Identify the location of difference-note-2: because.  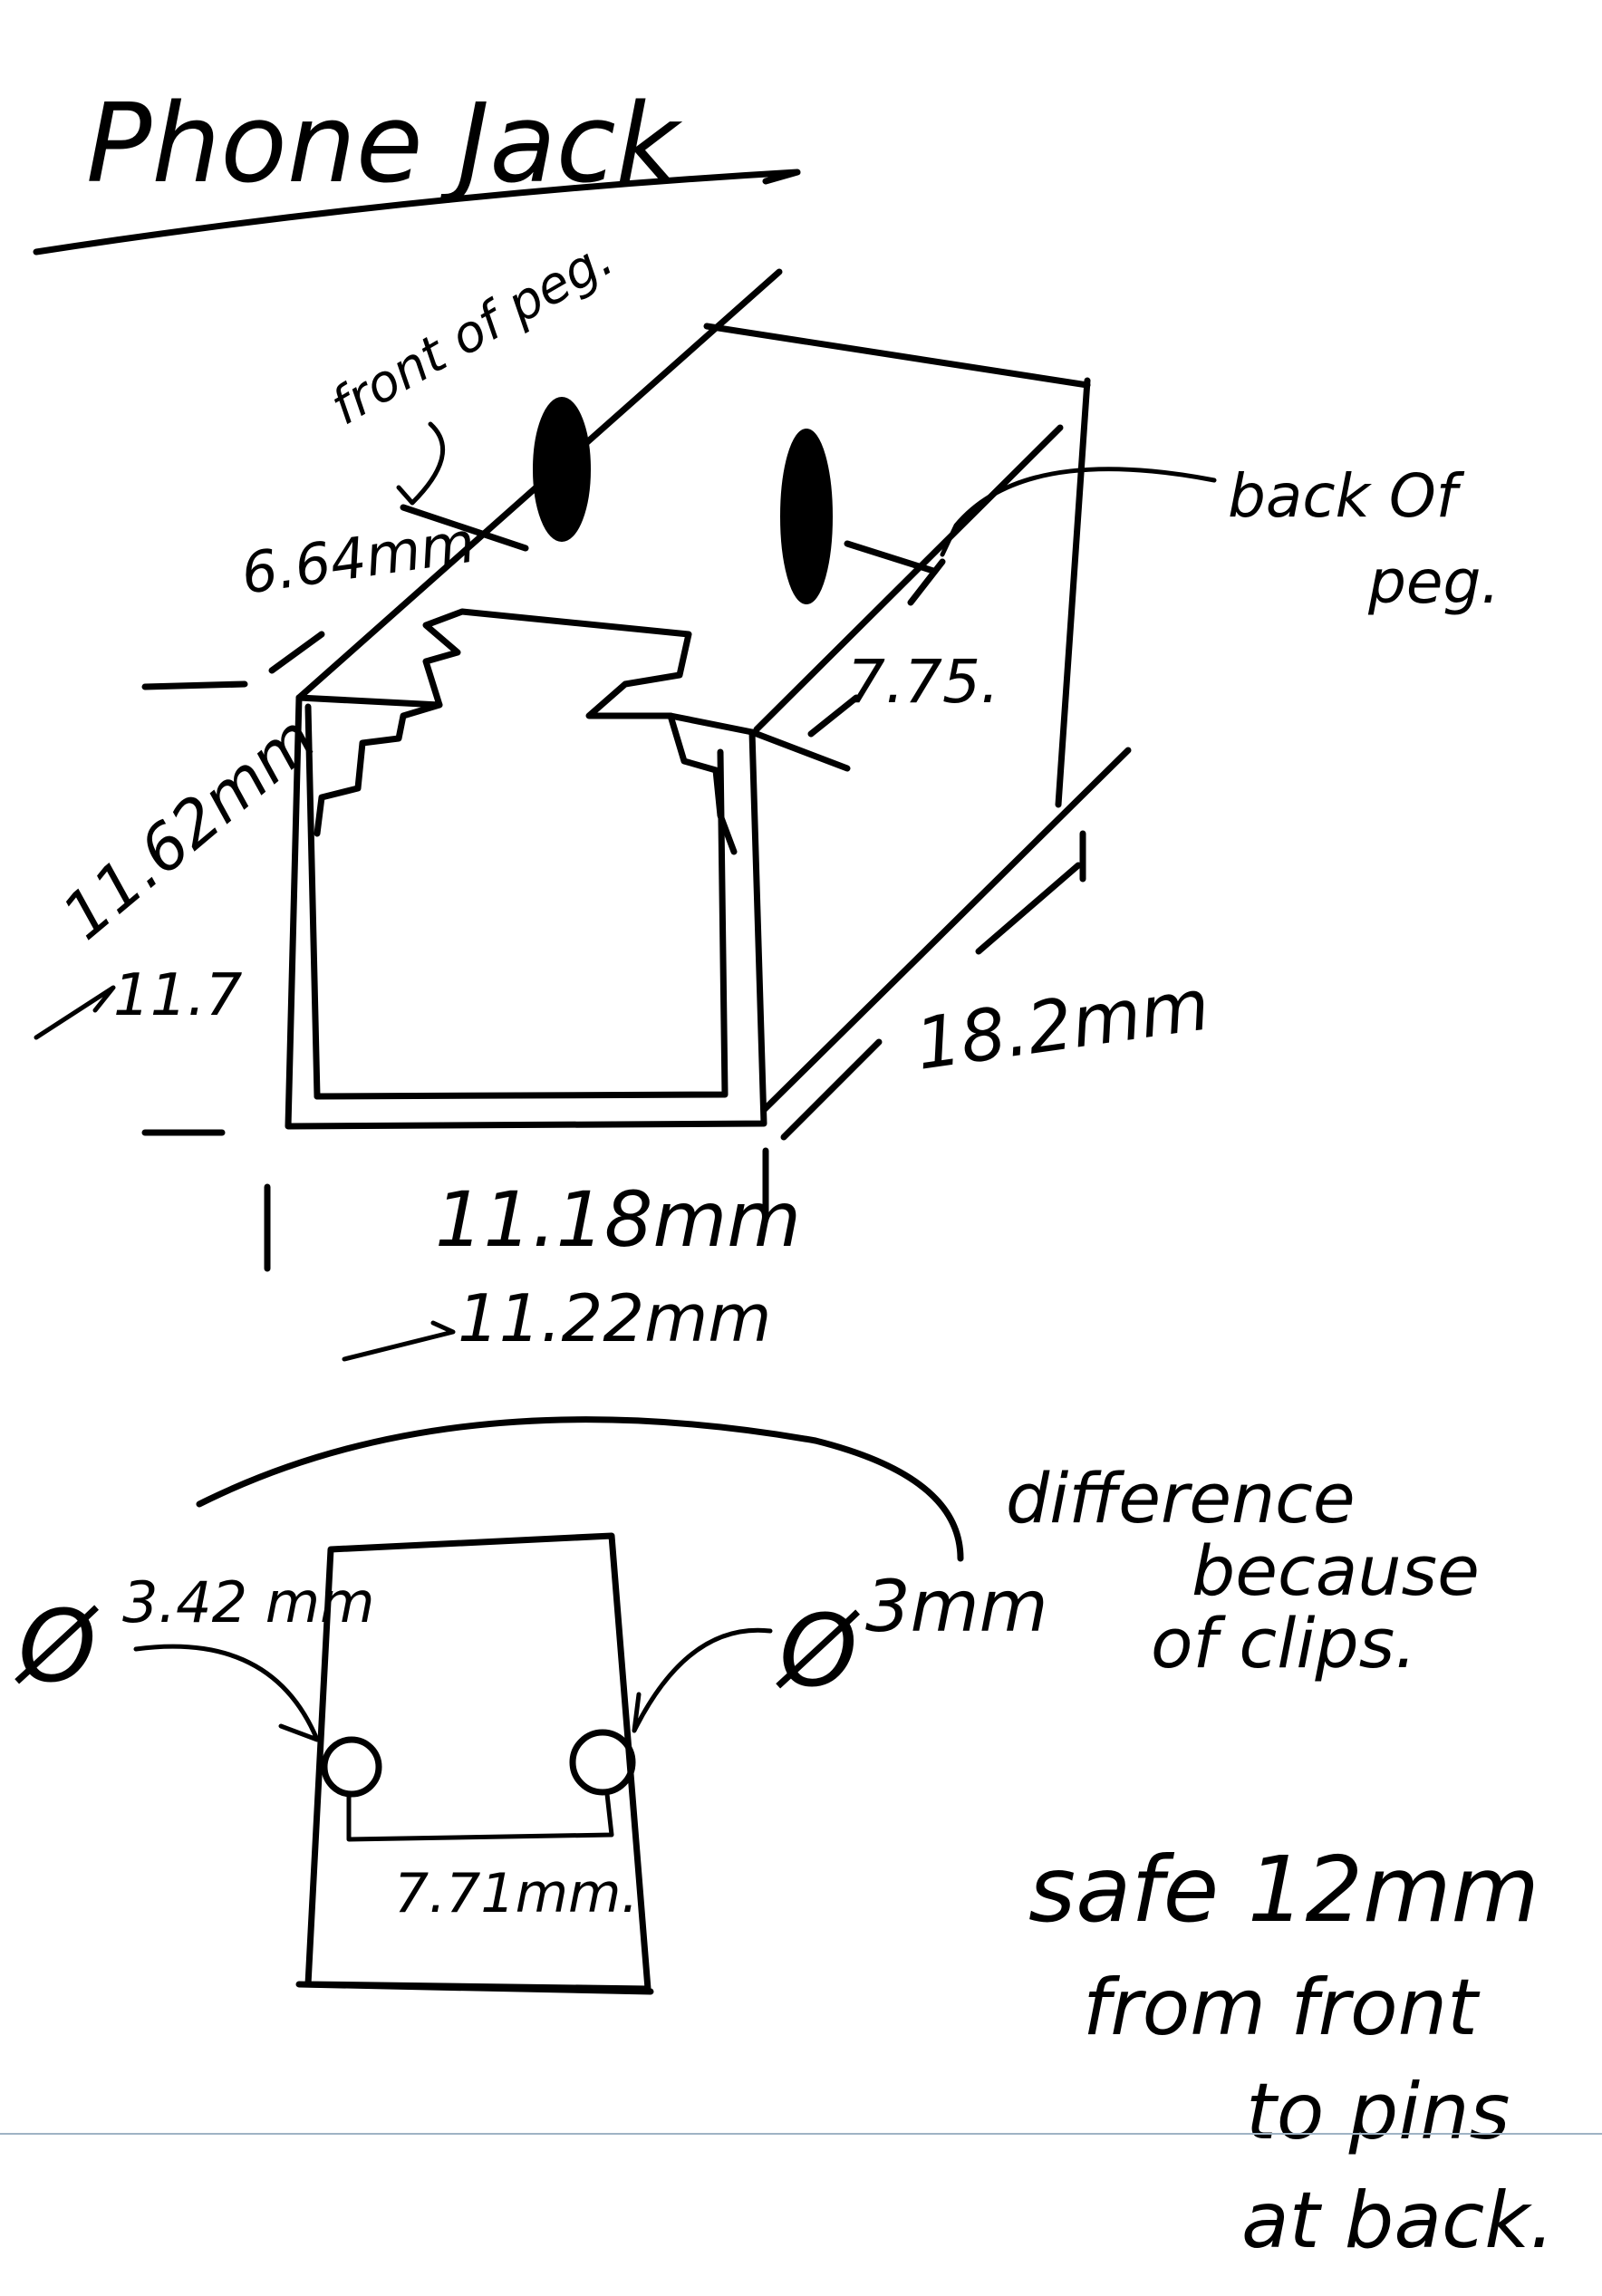
(1336, 1570).